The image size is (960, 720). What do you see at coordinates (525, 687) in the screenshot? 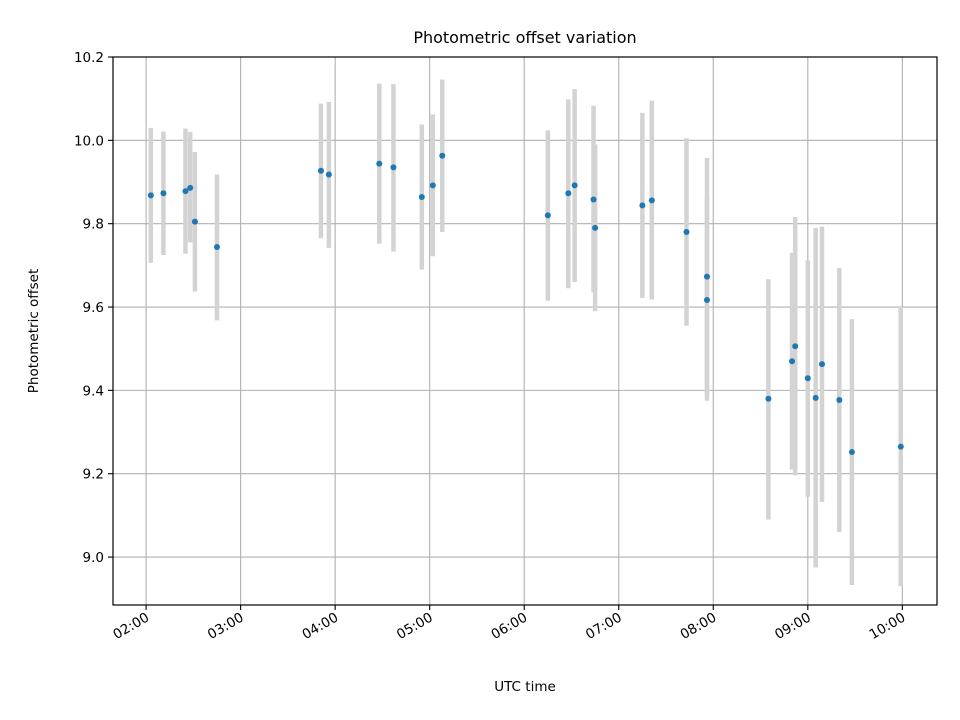
I see `x-axis-label: UTC time` at bounding box center [525, 687].